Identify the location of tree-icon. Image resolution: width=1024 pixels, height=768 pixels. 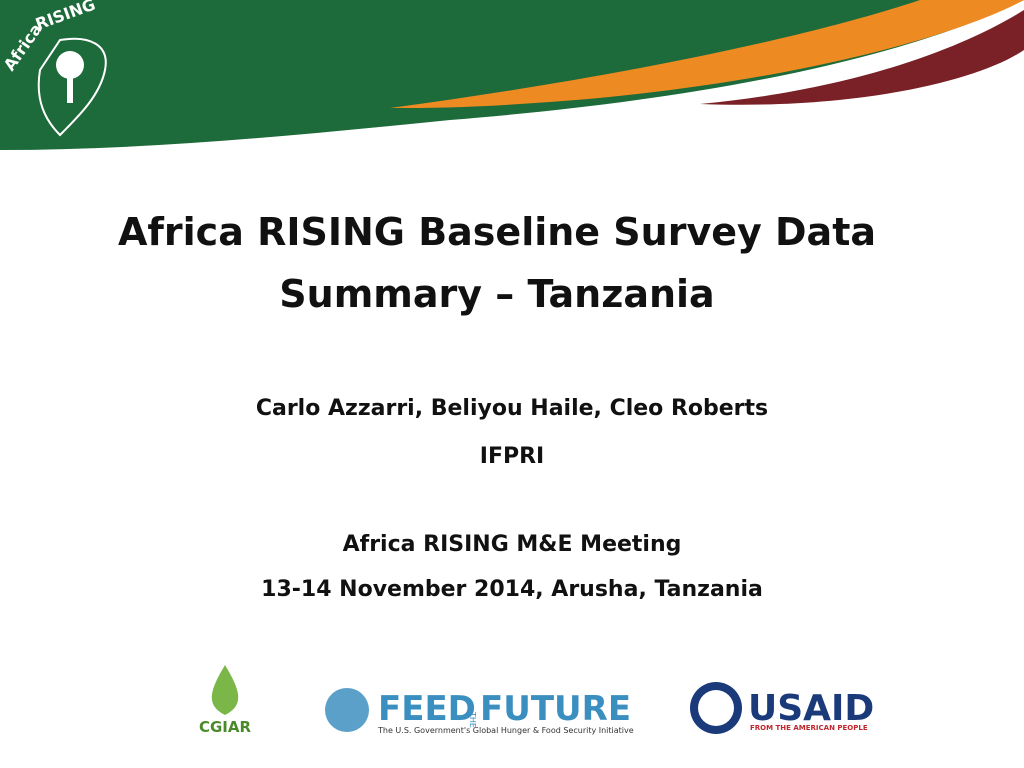
(70, 65).